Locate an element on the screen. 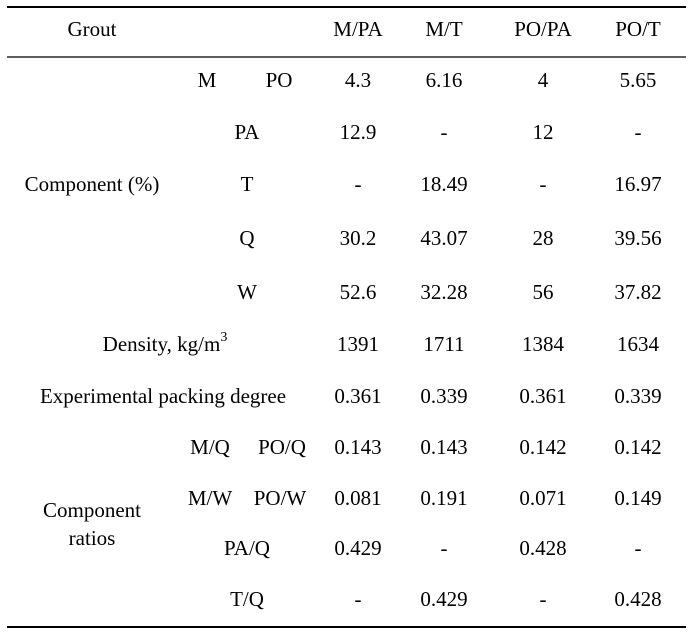 The width and height of the screenshot is (691, 634). row-label: PO/W is located at coordinates (280, 498).